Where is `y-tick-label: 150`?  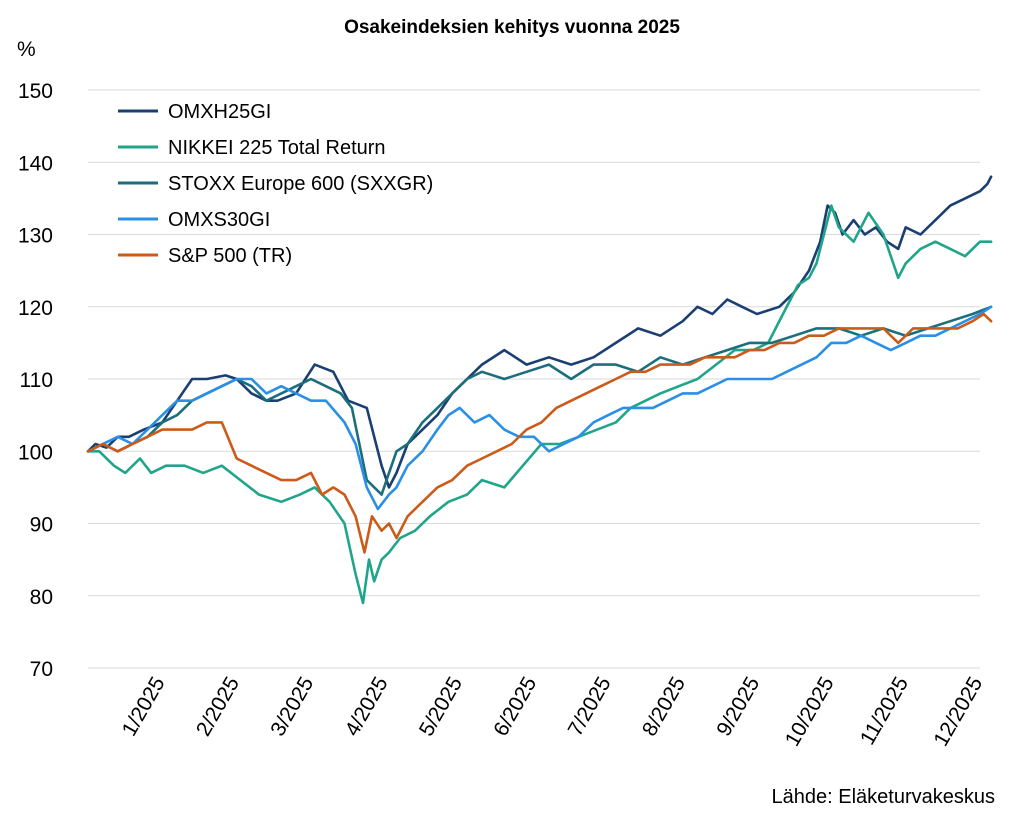 y-tick-label: 150 is located at coordinates (35, 91).